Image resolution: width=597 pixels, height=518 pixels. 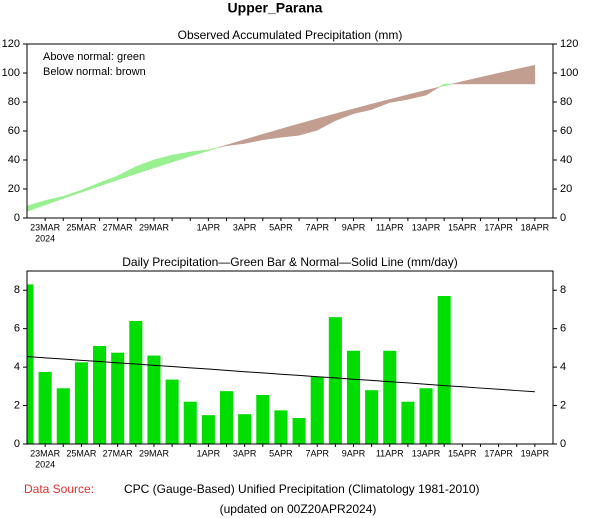 What do you see at coordinates (535, 453) in the screenshot?
I see `x-tick-label: 19APR` at bounding box center [535, 453].